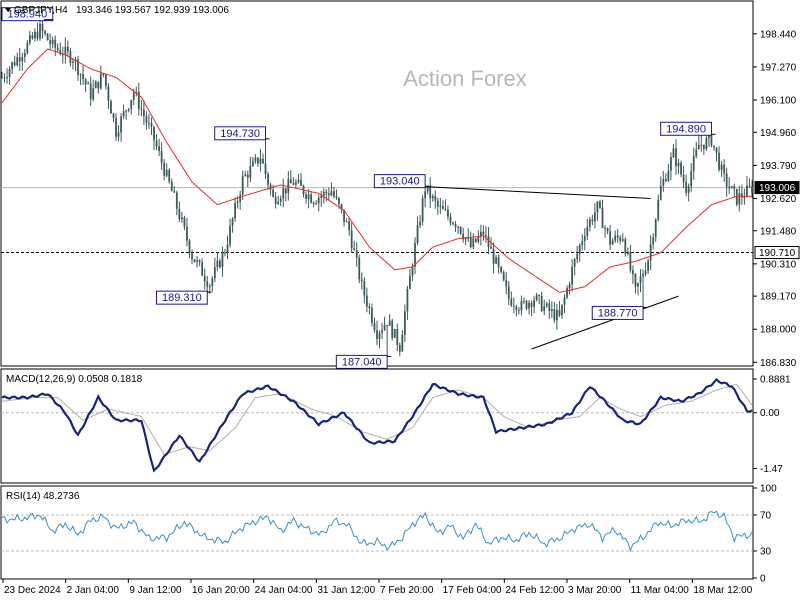  What do you see at coordinates (362, 362) in the screenshot?
I see `annotation-label-4: 187.040` at bounding box center [362, 362].